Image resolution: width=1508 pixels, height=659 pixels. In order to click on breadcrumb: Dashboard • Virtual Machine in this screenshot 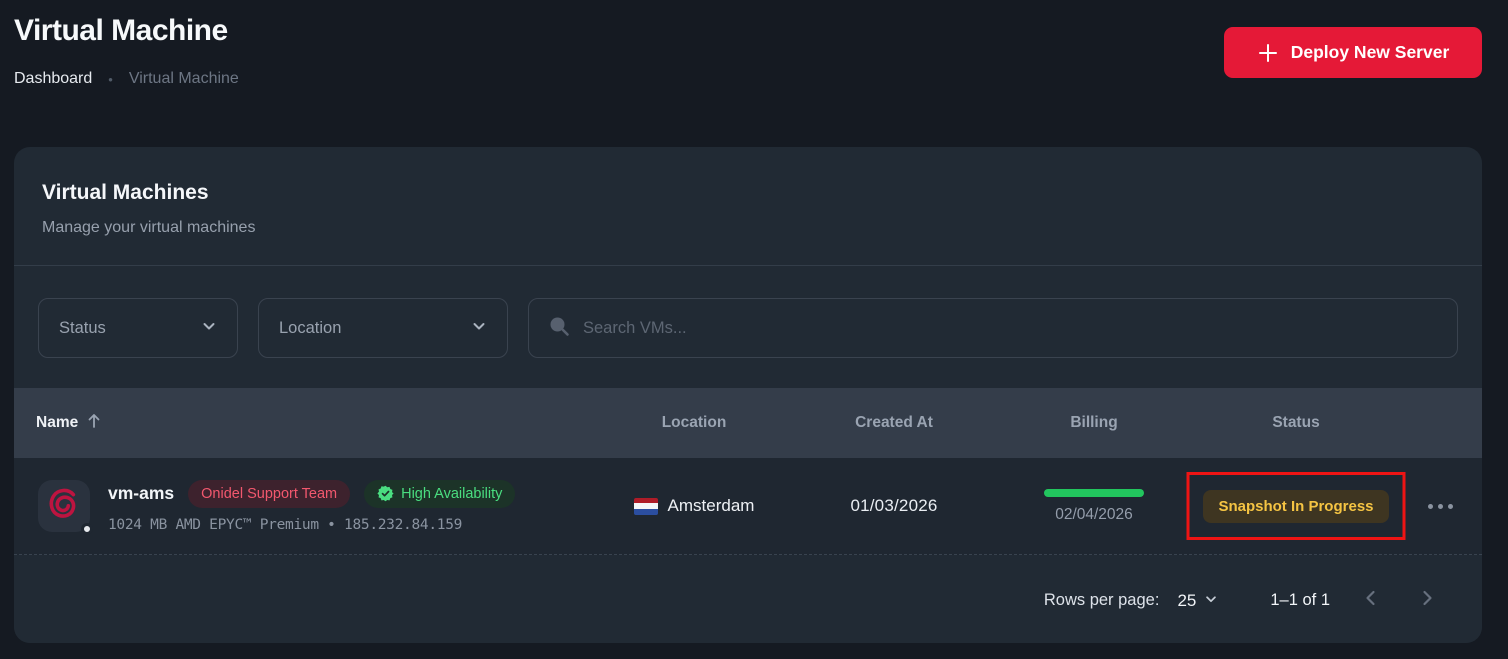, I will do `click(126, 79)`.